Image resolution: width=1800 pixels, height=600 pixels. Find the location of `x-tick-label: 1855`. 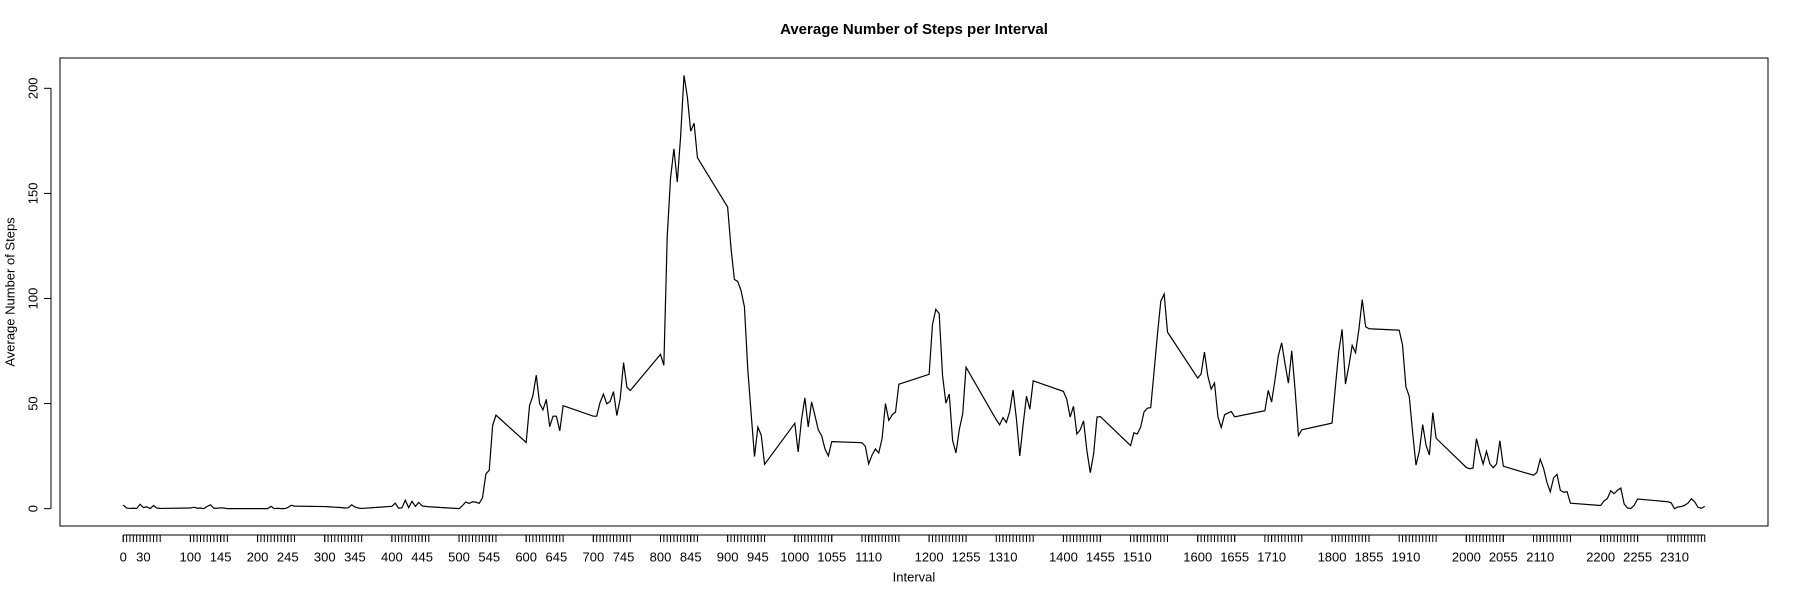

x-tick-label: 1855 is located at coordinates (1369, 556).